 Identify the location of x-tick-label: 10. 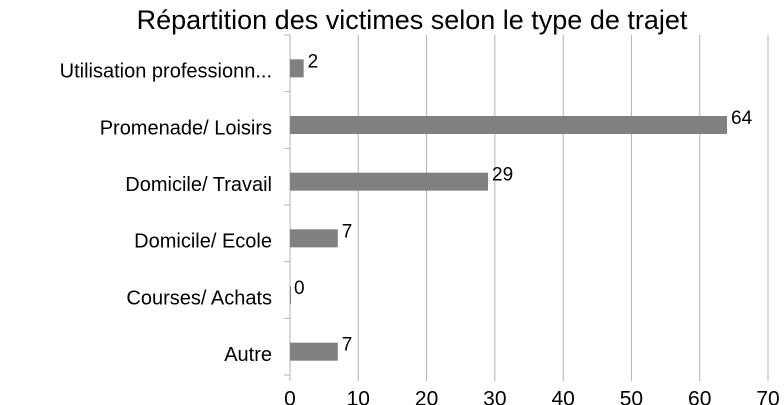
(358, 396).